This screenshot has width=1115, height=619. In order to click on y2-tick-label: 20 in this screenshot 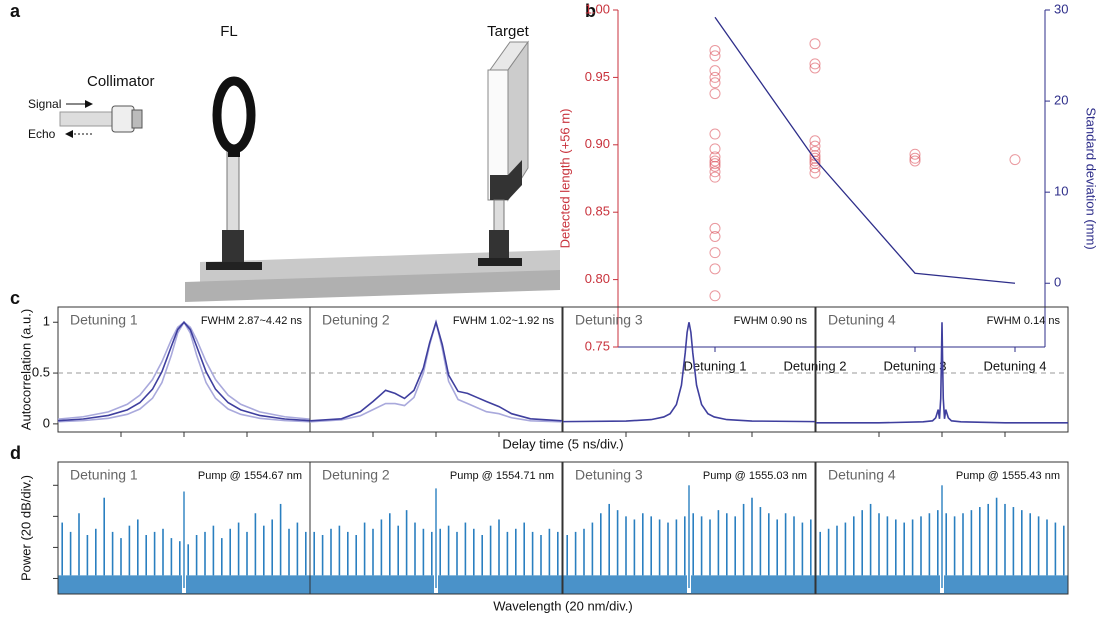, I will do `click(1061, 100)`.